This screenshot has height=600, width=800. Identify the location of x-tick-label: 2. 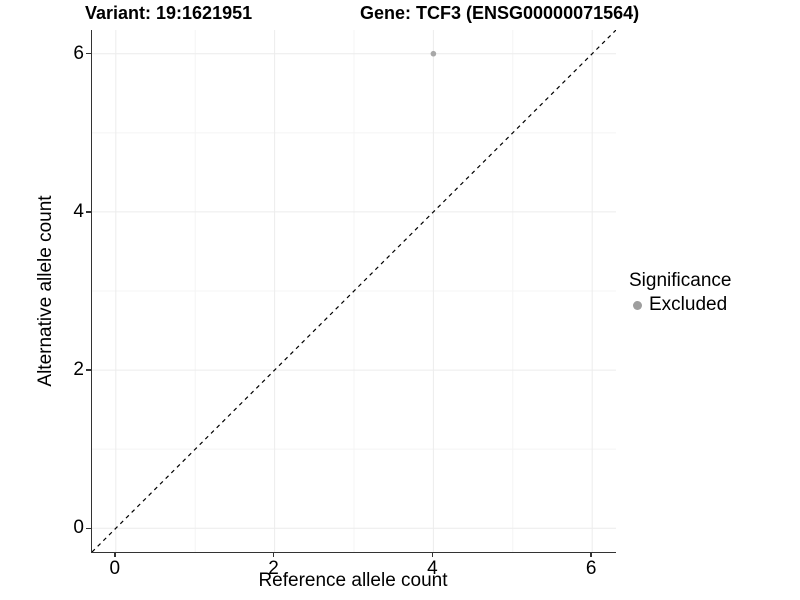
(273, 568).